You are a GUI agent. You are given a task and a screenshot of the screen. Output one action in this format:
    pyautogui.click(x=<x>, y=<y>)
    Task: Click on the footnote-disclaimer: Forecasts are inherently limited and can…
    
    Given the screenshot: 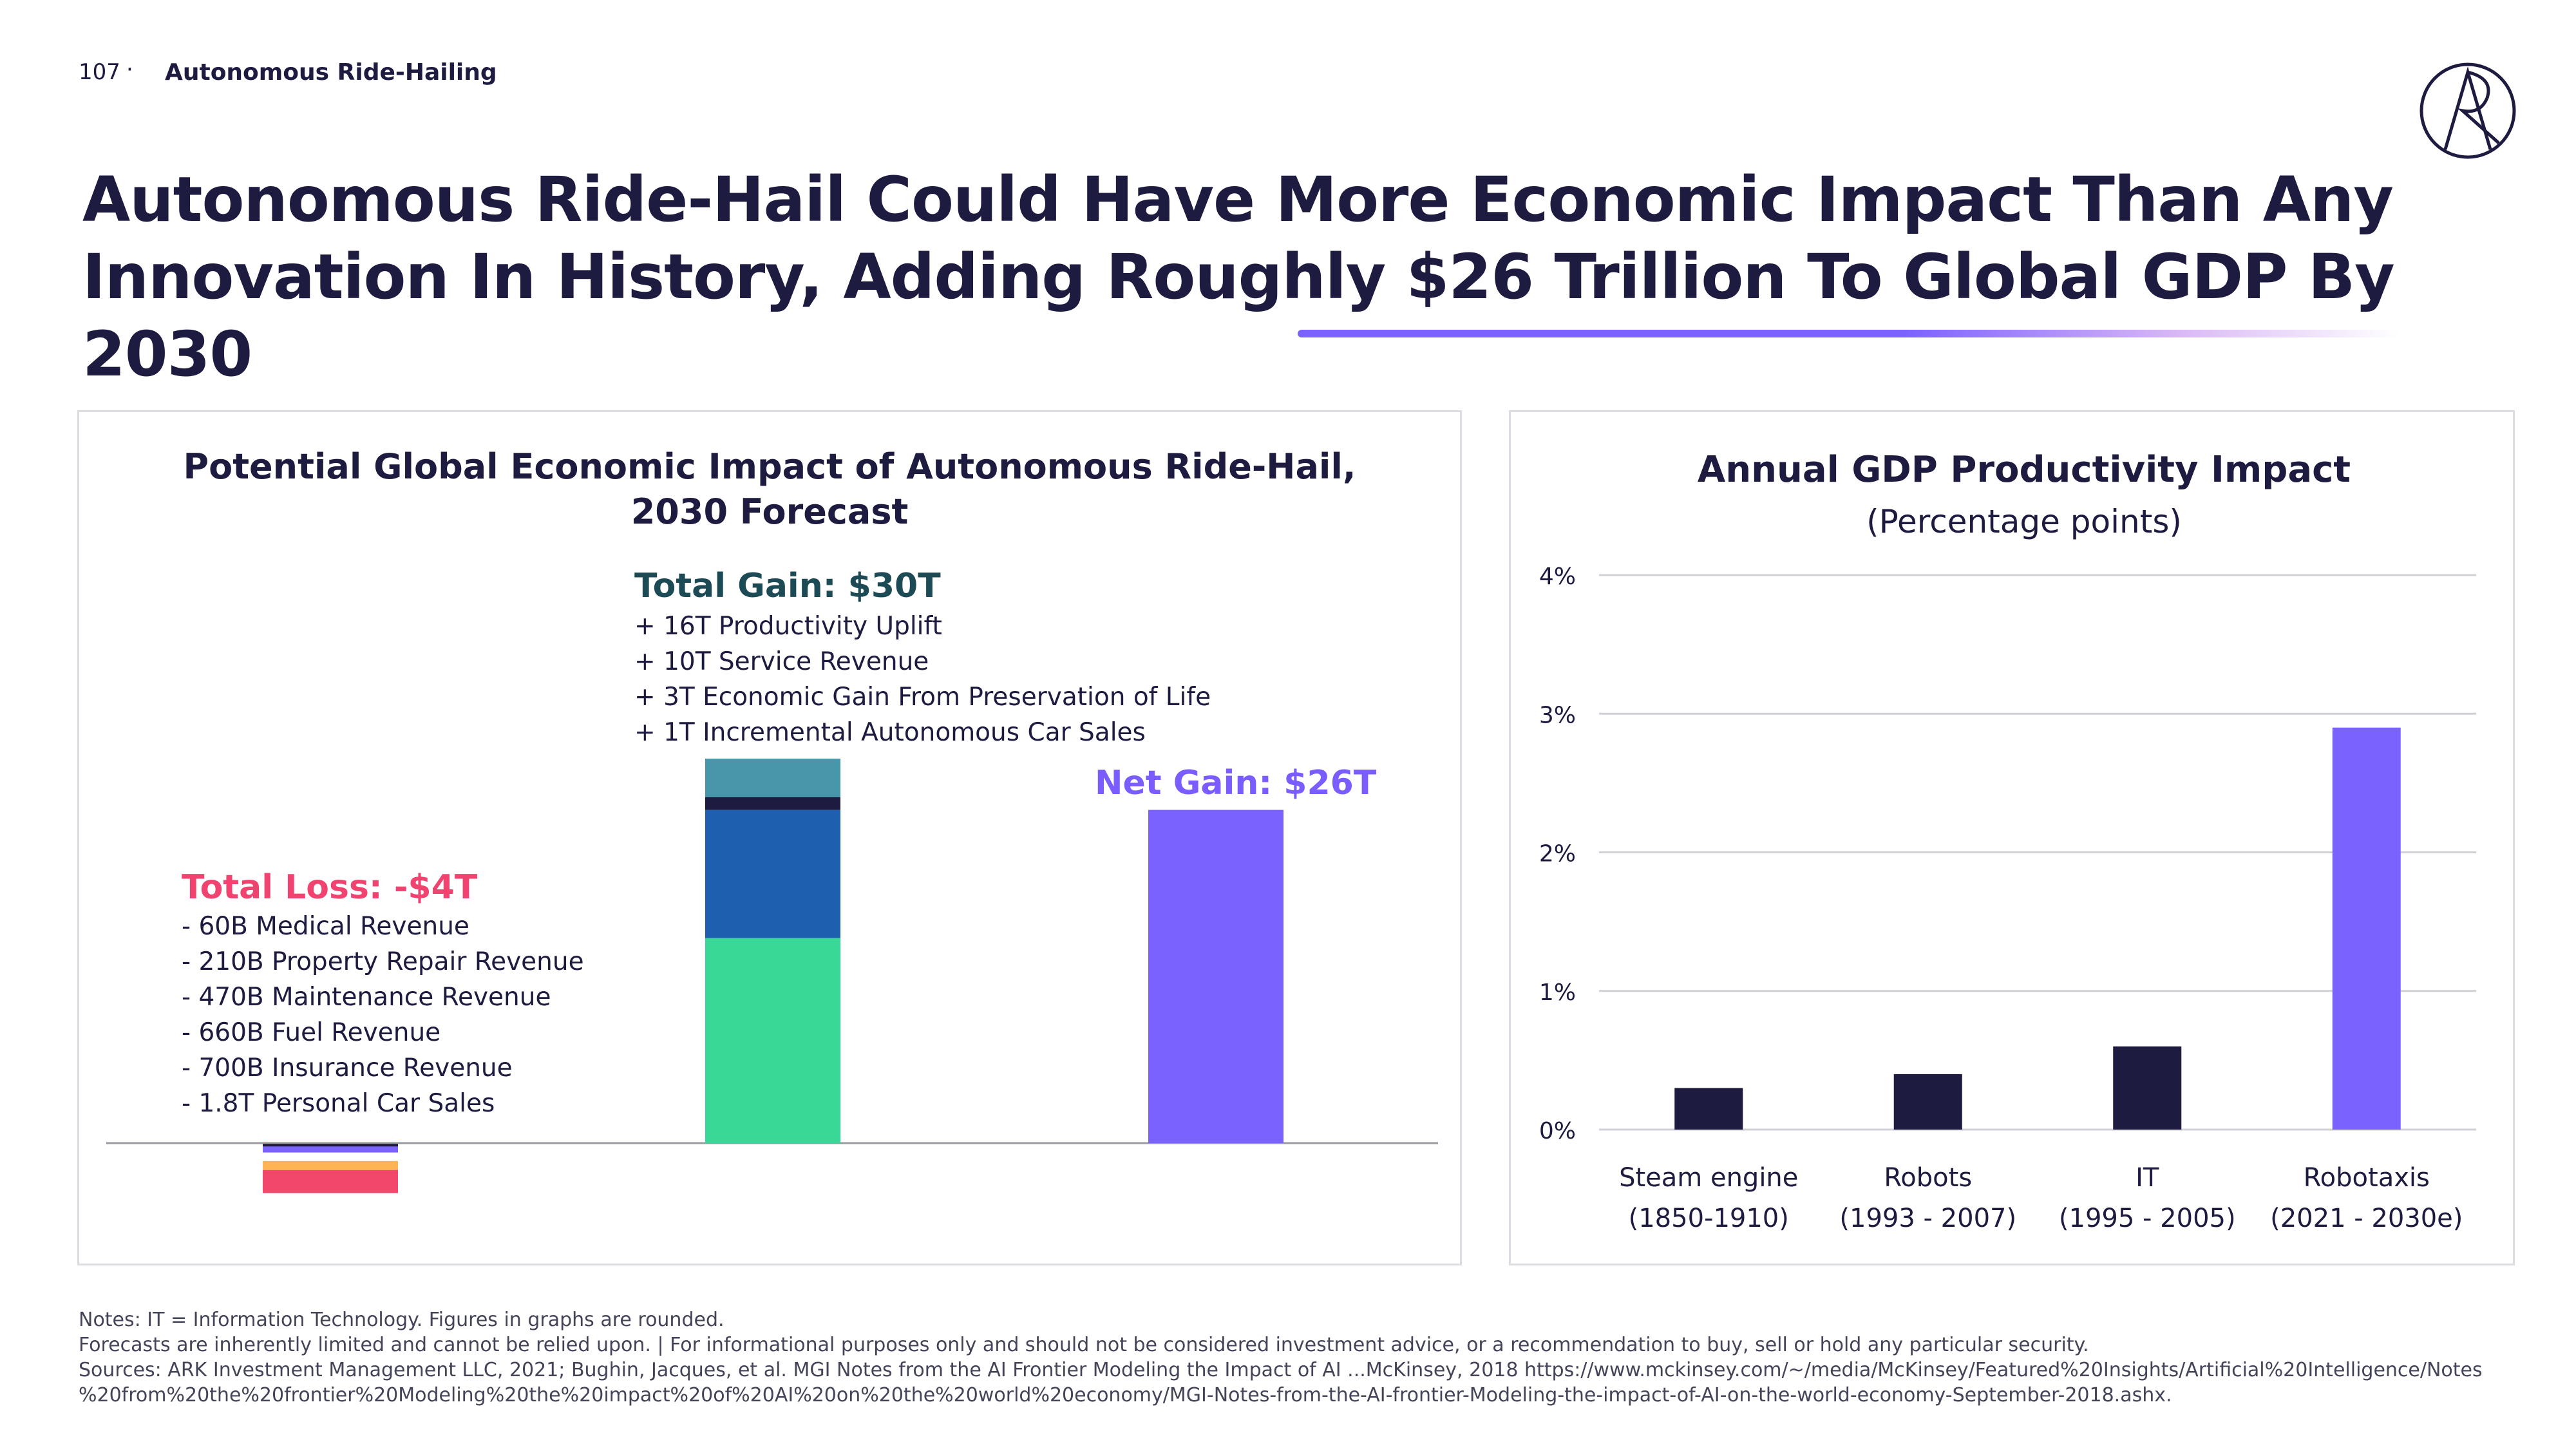 What is the action you would take?
    pyautogui.click(x=1084, y=1345)
    